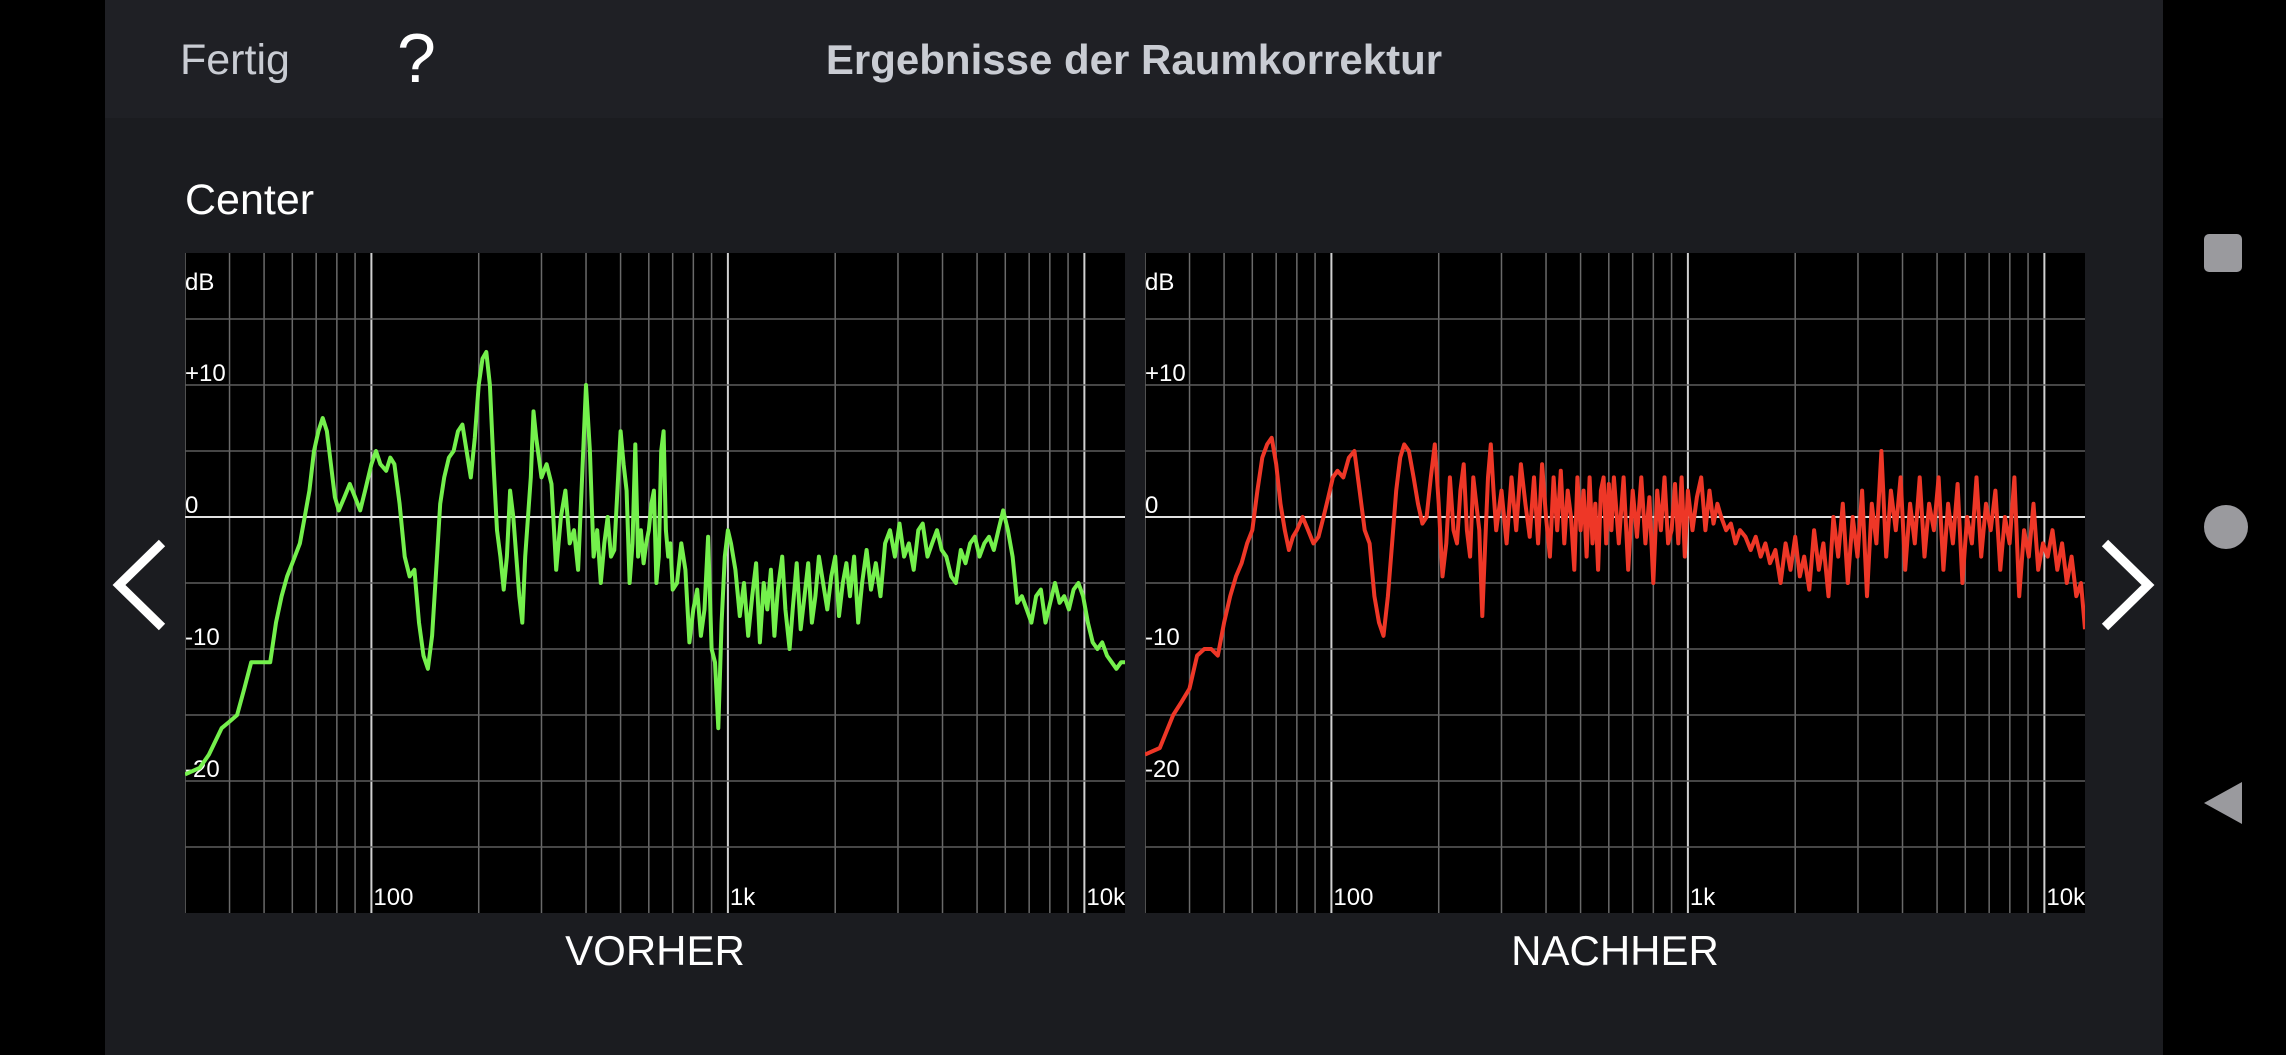 The image size is (2286, 1055). What do you see at coordinates (416, 58) in the screenshot?
I see `help-button: ?` at bounding box center [416, 58].